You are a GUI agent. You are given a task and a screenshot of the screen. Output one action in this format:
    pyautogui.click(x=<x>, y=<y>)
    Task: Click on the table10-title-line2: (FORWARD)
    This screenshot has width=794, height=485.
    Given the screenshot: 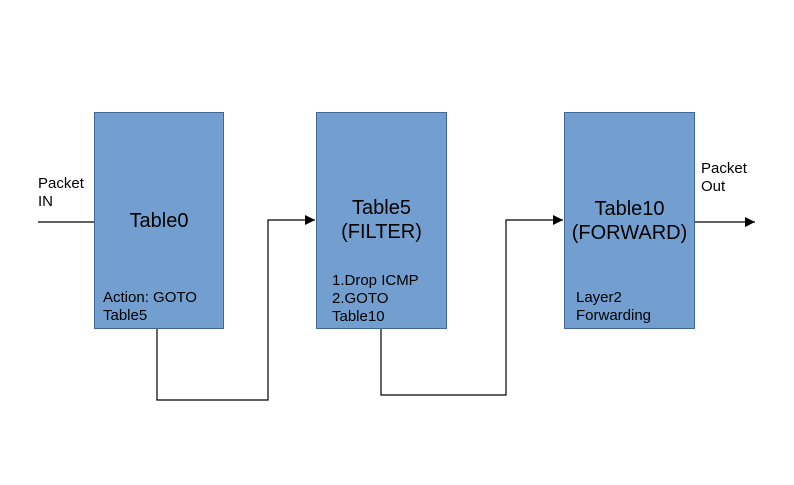 What is the action you would take?
    pyautogui.click(x=629, y=233)
    